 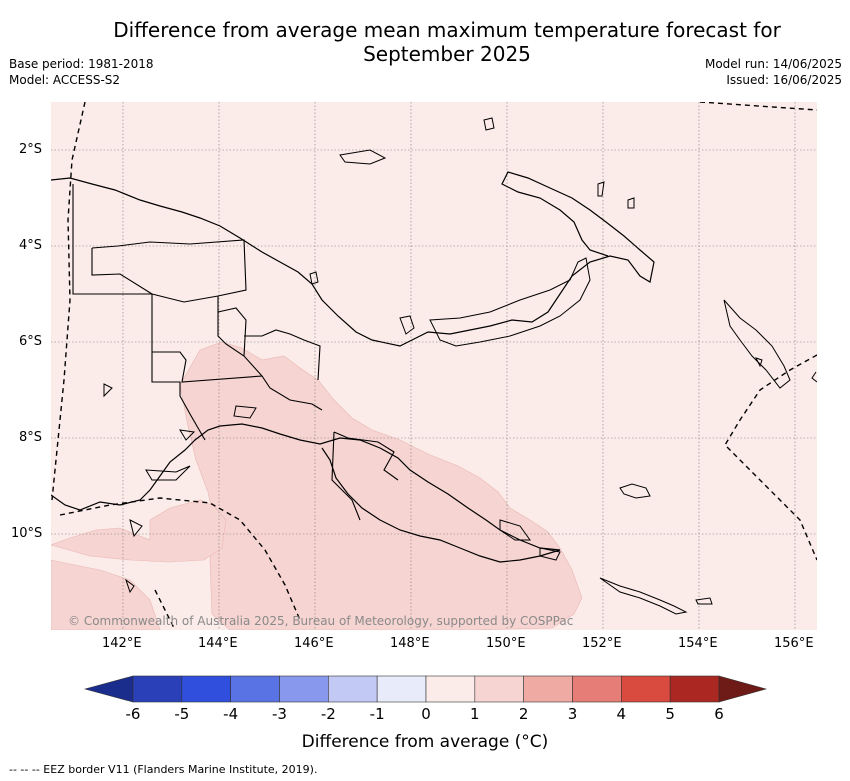 What do you see at coordinates (231, 714) in the screenshot?
I see `colorbar-tick-label: -4` at bounding box center [231, 714].